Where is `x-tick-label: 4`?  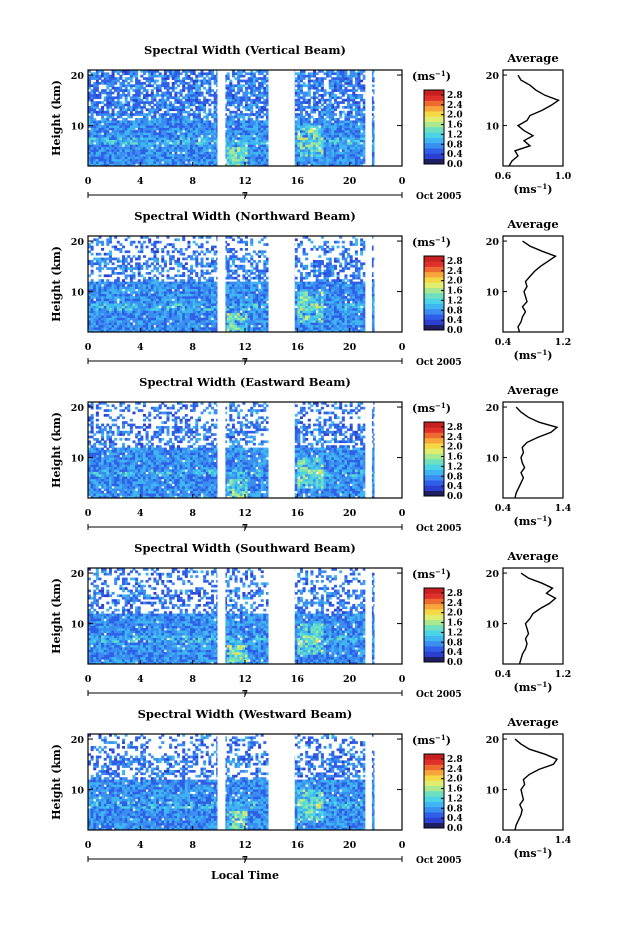 x-tick-label: 4 is located at coordinates (140, 679).